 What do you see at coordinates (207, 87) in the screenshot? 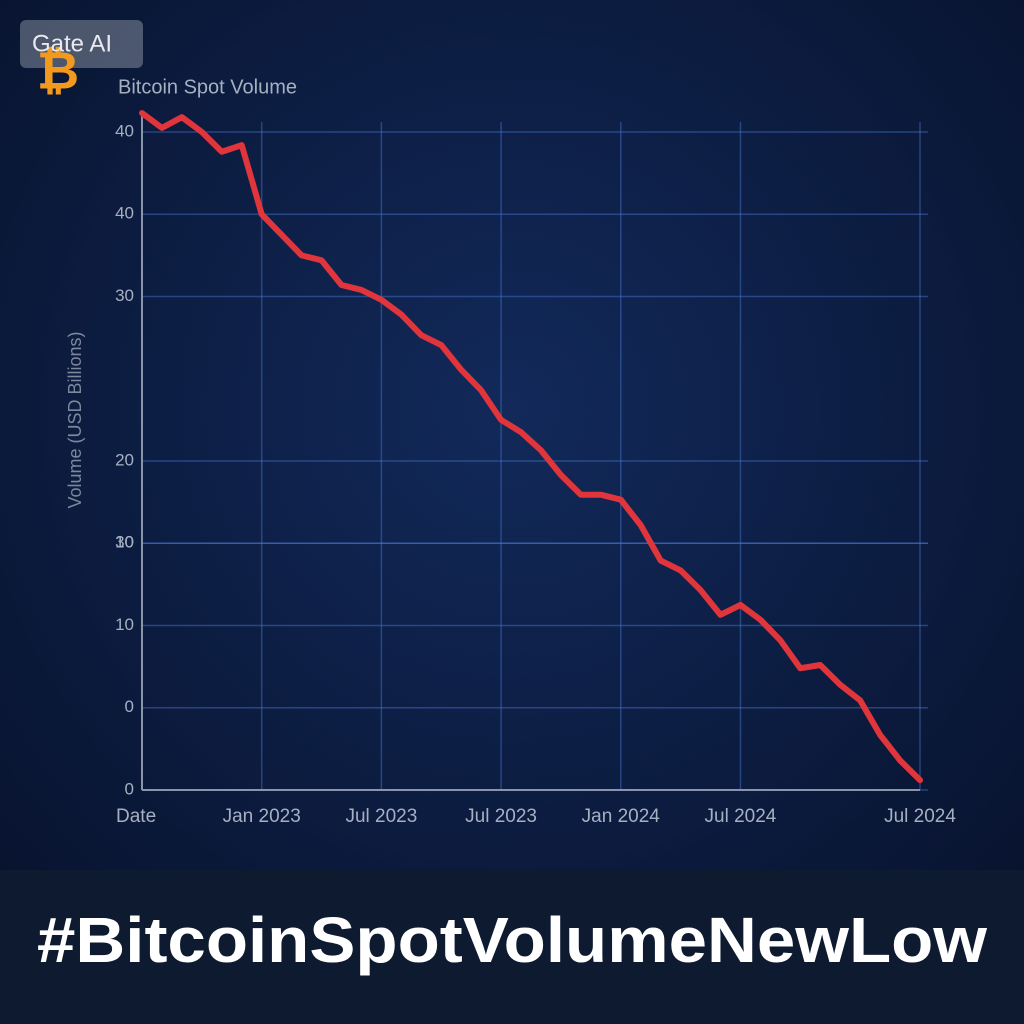
I see `chart-title: Bitcoin Spot Volume` at bounding box center [207, 87].